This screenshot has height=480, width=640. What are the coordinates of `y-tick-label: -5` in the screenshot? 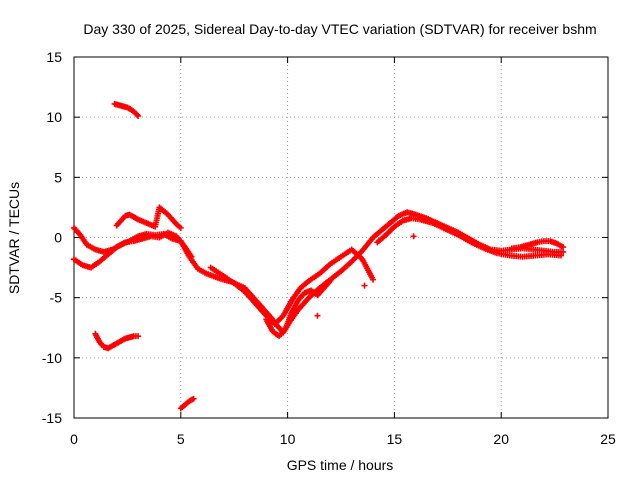 It's located at (56, 298).